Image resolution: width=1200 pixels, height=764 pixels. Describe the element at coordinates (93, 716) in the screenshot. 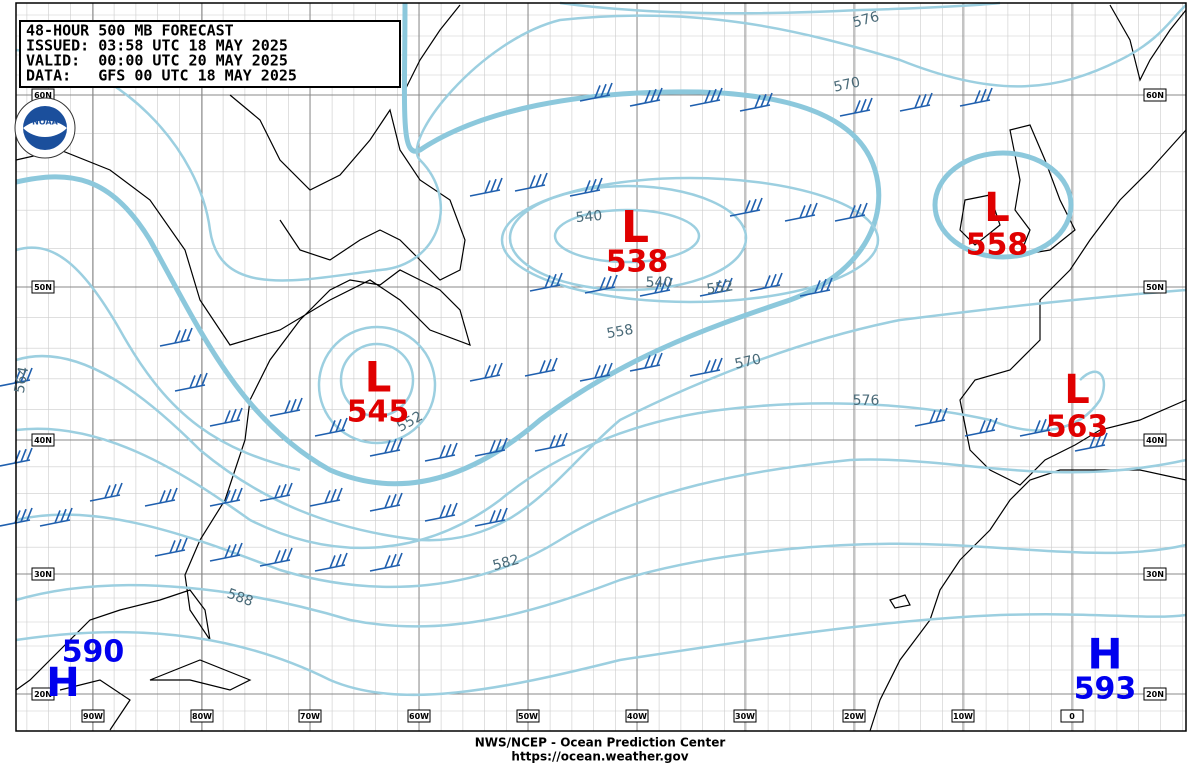

I see `coord-label-box` at that location.